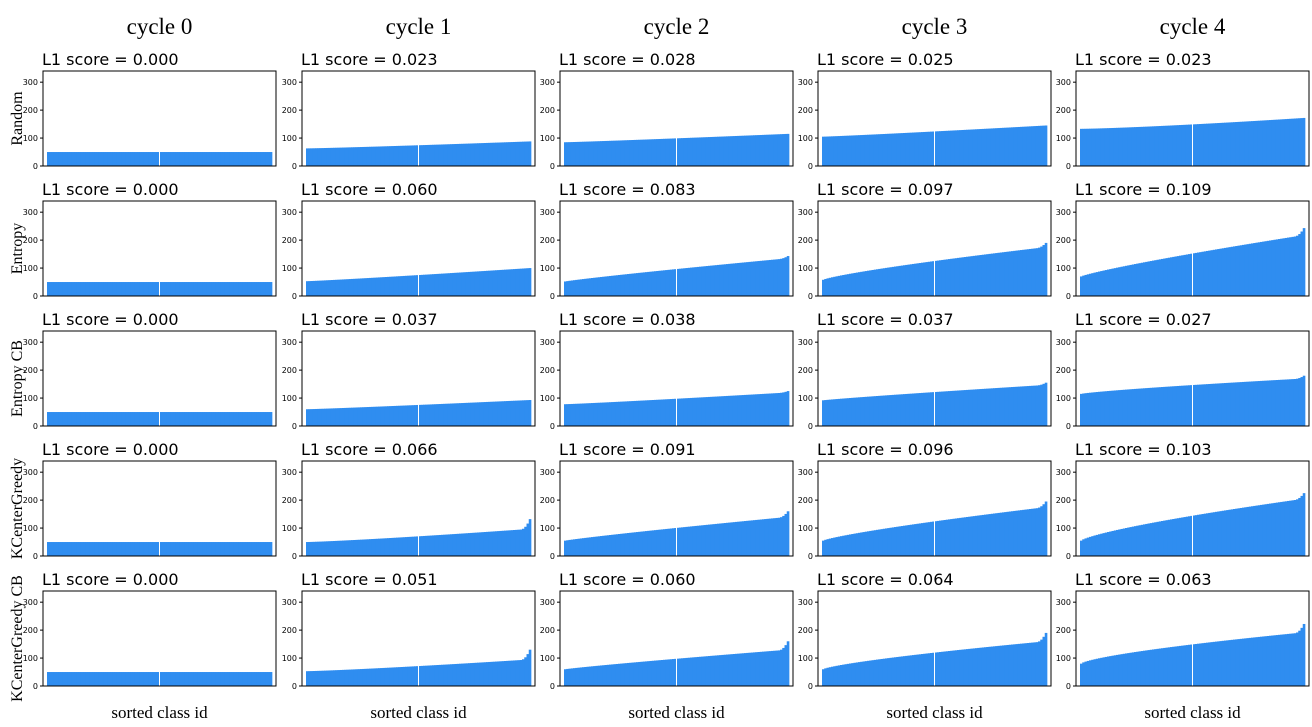  Describe the element at coordinates (369, 59) in the screenshot. I see `score-title: L1 score = 0.023` at that location.